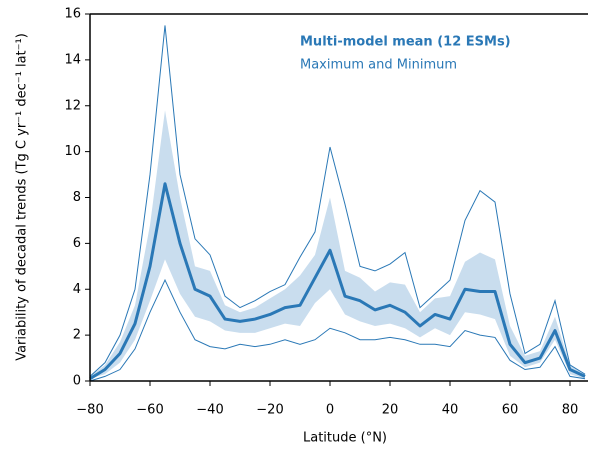 The width and height of the screenshot is (590, 449). Describe the element at coordinates (269, 410) in the screenshot. I see `x-tick-label: −20` at that location.